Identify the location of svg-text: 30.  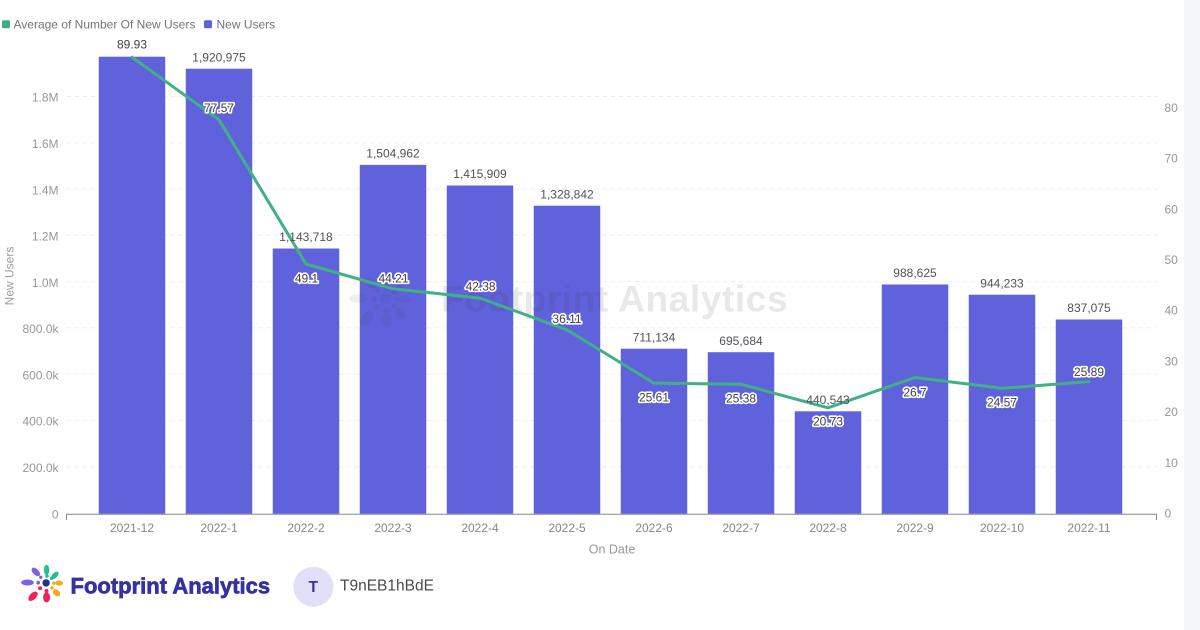
(1172, 361).